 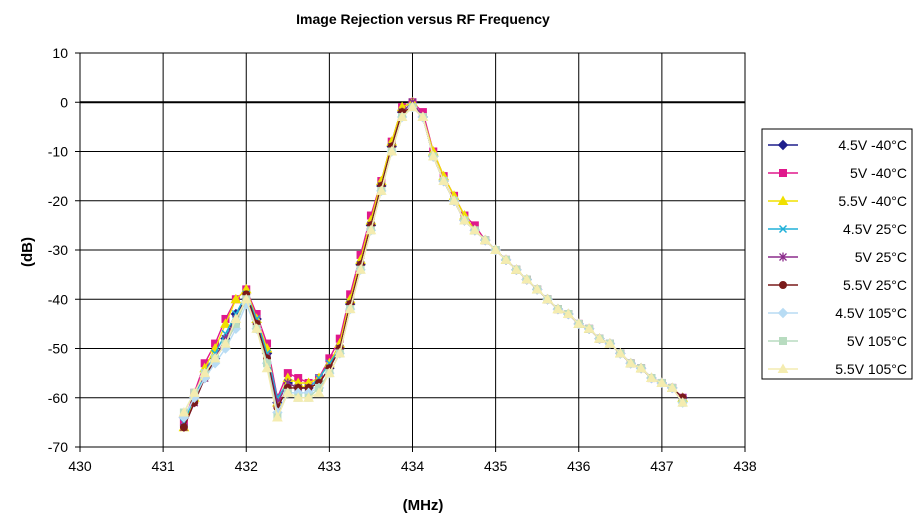 I want to click on legend-label: 5V 25°C, so click(x=881, y=257).